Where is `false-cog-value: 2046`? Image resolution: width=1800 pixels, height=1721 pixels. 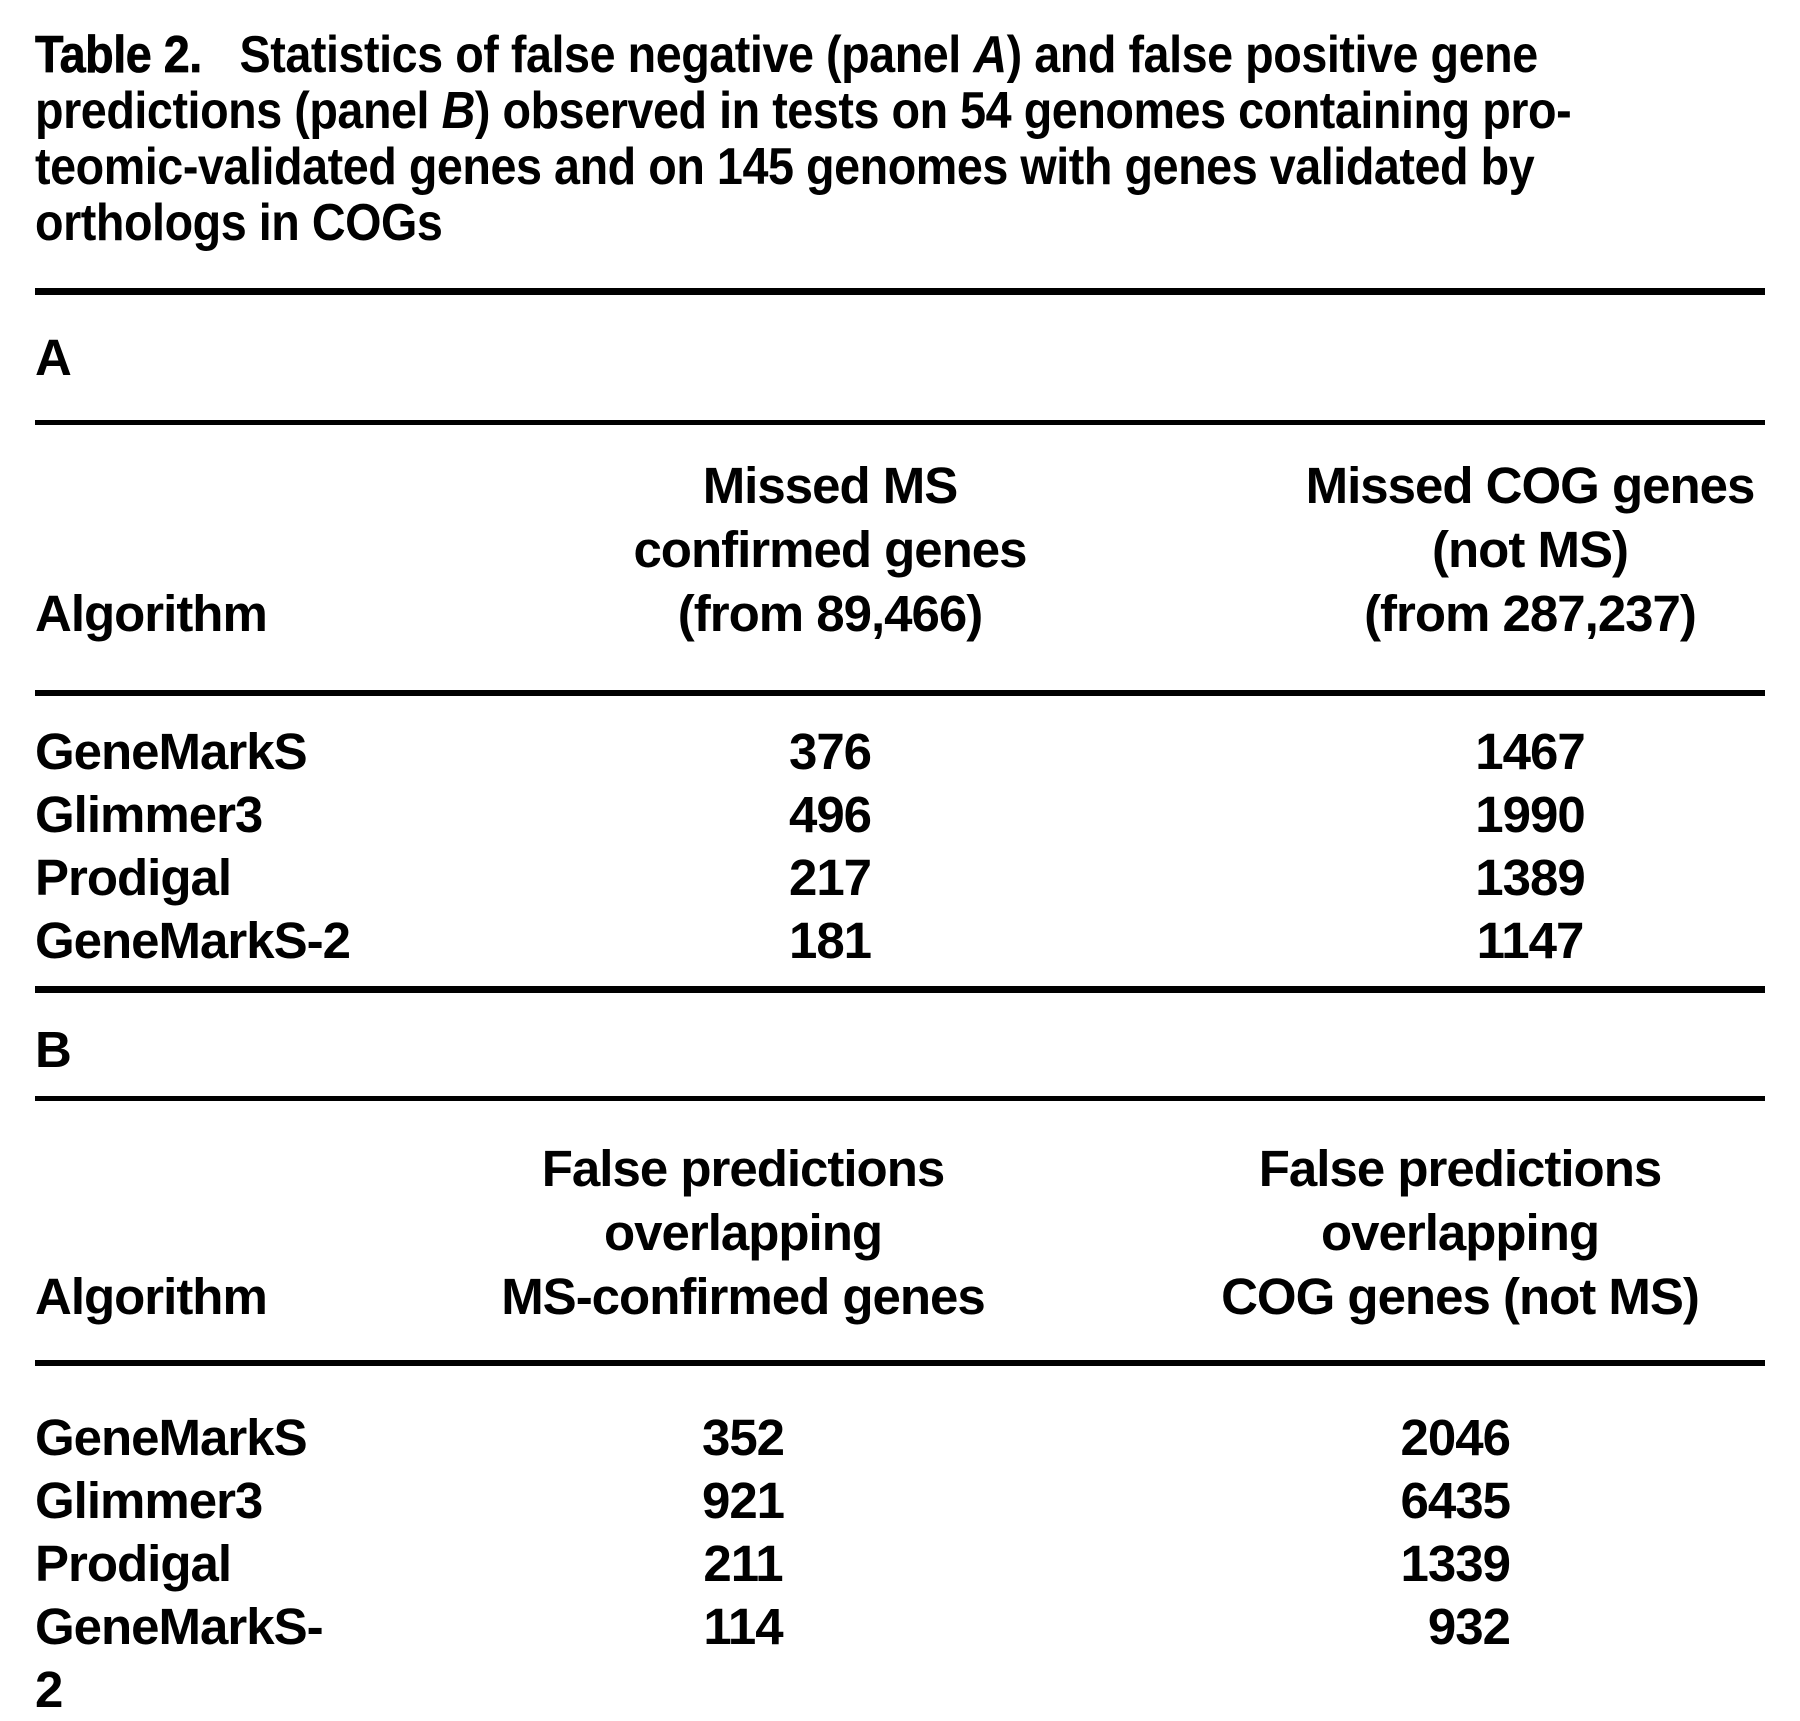
false-cog-value: 2046 is located at coordinates (1455, 1437).